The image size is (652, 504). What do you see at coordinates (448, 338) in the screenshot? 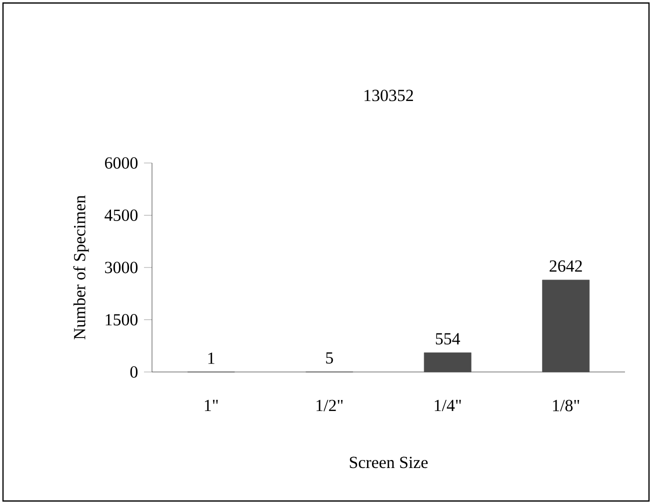
I see `data-label: 554` at bounding box center [448, 338].